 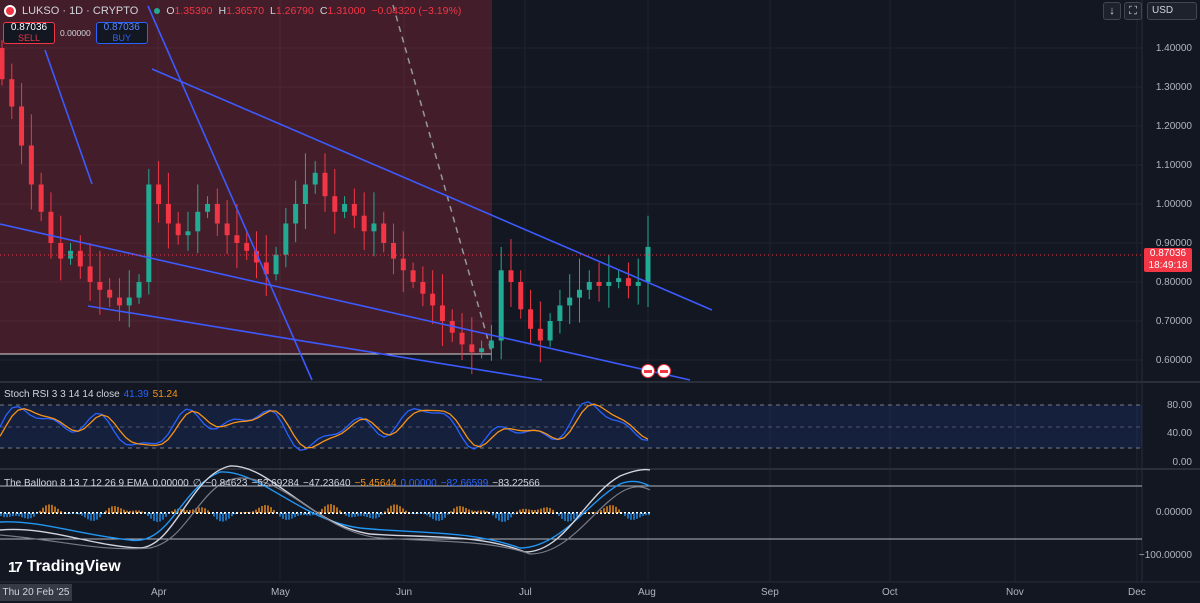 I want to click on rsi-tick: 80.00, so click(x=1179, y=405).